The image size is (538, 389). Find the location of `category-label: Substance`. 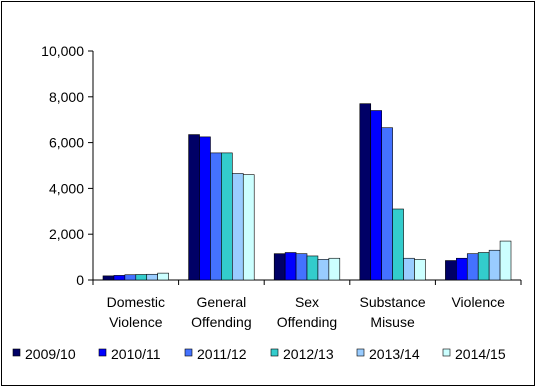

category-label: Substance is located at coordinates (393, 302).